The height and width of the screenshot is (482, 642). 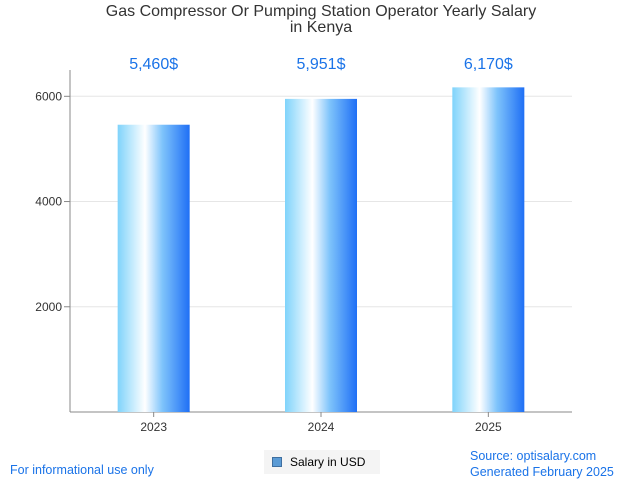 What do you see at coordinates (321, 64) in the screenshot?
I see `data-label: 5,951$` at bounding box center [321, 64].